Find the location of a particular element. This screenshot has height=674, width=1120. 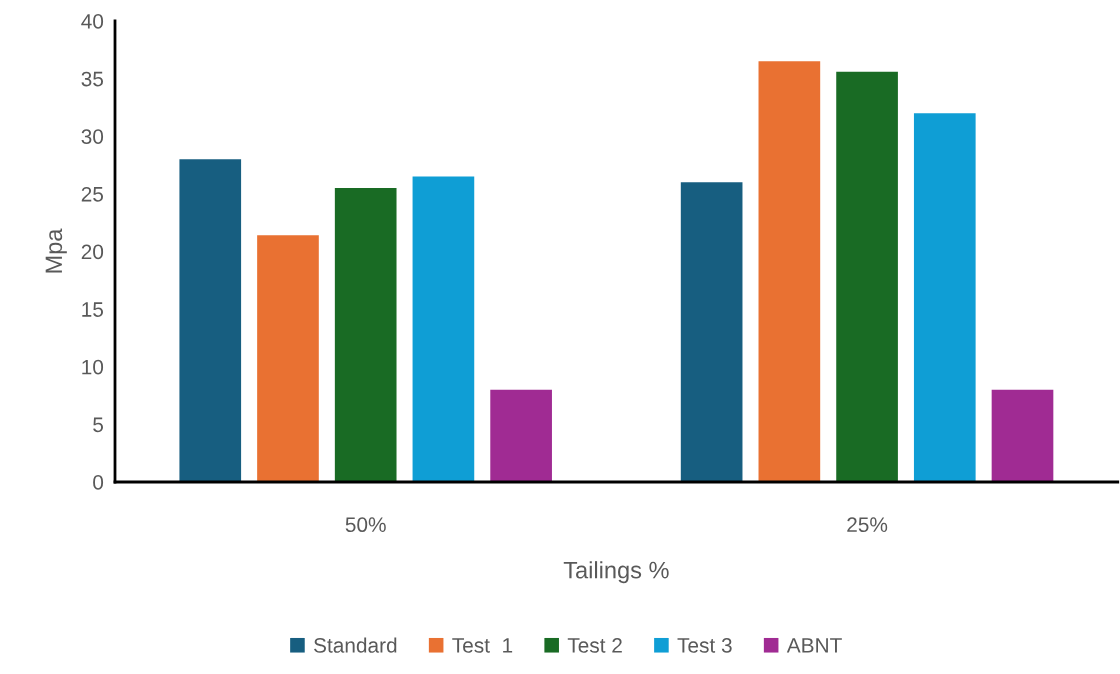

y-tick-label: 40 is located at coordinates (92, 21).